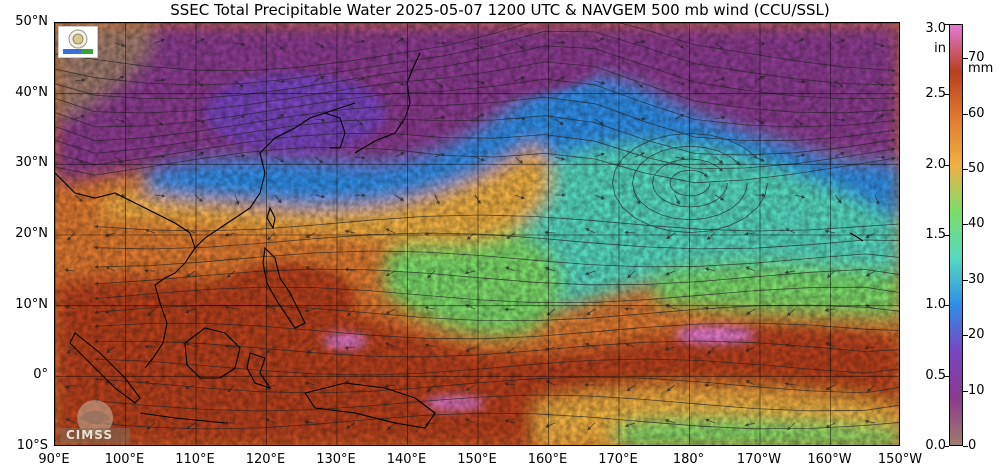 Image resolution: width=1000 pixels, height=470 pixels. What do you see at coordinates (900, 459) in the screenshot?
I see `lon-tick-label: 150°W` at bounding box center [900, 459].